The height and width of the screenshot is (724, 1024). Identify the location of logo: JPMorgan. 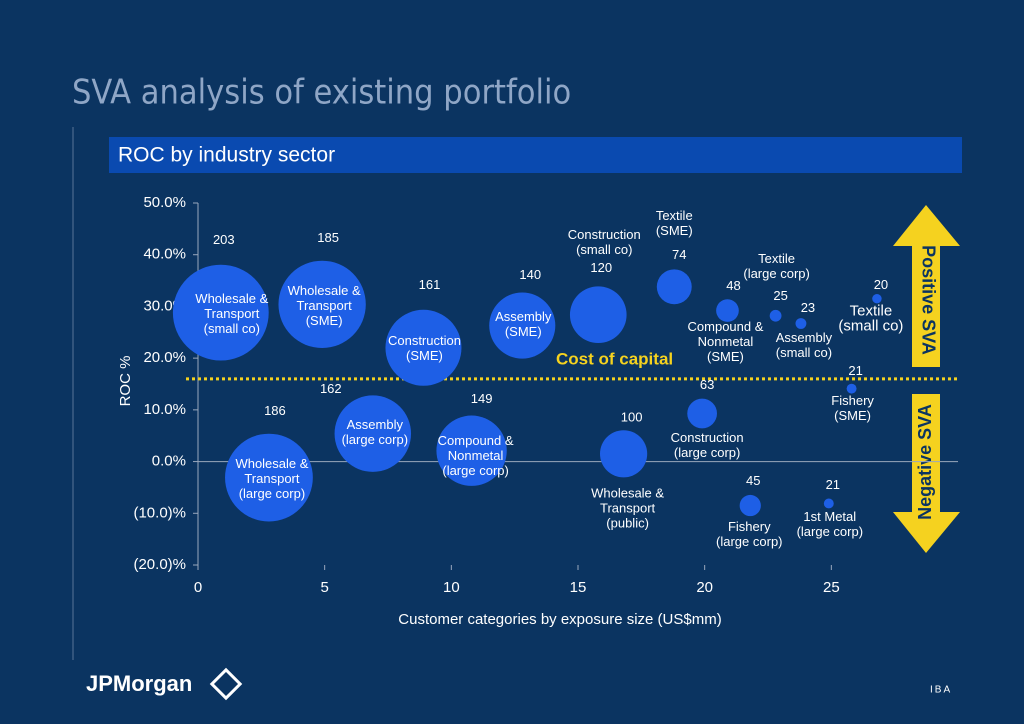
(139, 683).